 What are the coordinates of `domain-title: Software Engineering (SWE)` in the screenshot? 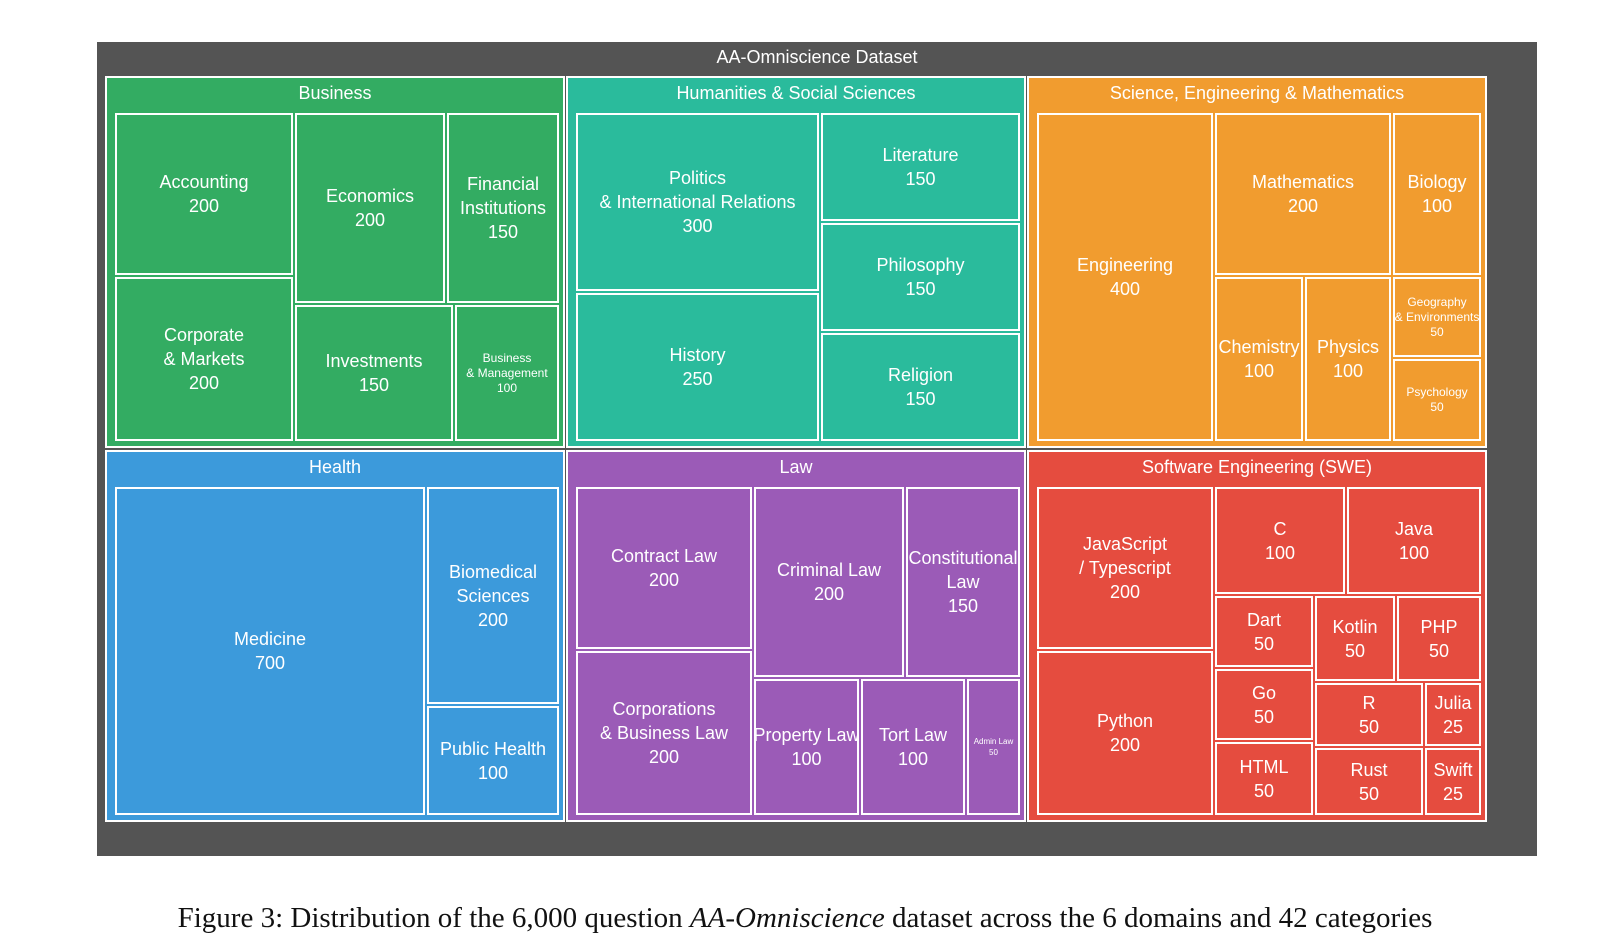 It's located at (1257, 467).